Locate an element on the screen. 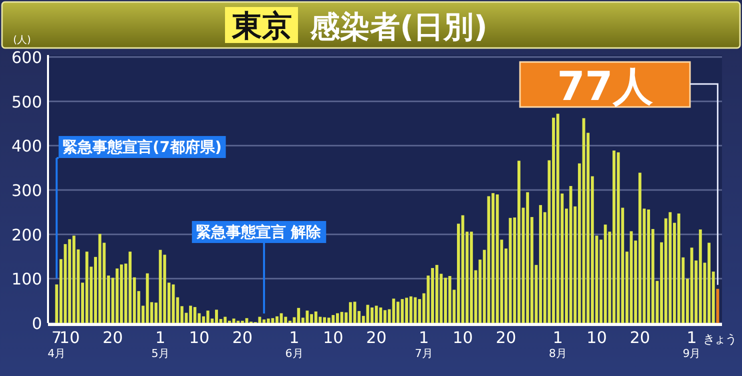 Image resolution: width=742 pixels, height=376 pixels. chart-title: 東京 is located at coordinates (261, 26).